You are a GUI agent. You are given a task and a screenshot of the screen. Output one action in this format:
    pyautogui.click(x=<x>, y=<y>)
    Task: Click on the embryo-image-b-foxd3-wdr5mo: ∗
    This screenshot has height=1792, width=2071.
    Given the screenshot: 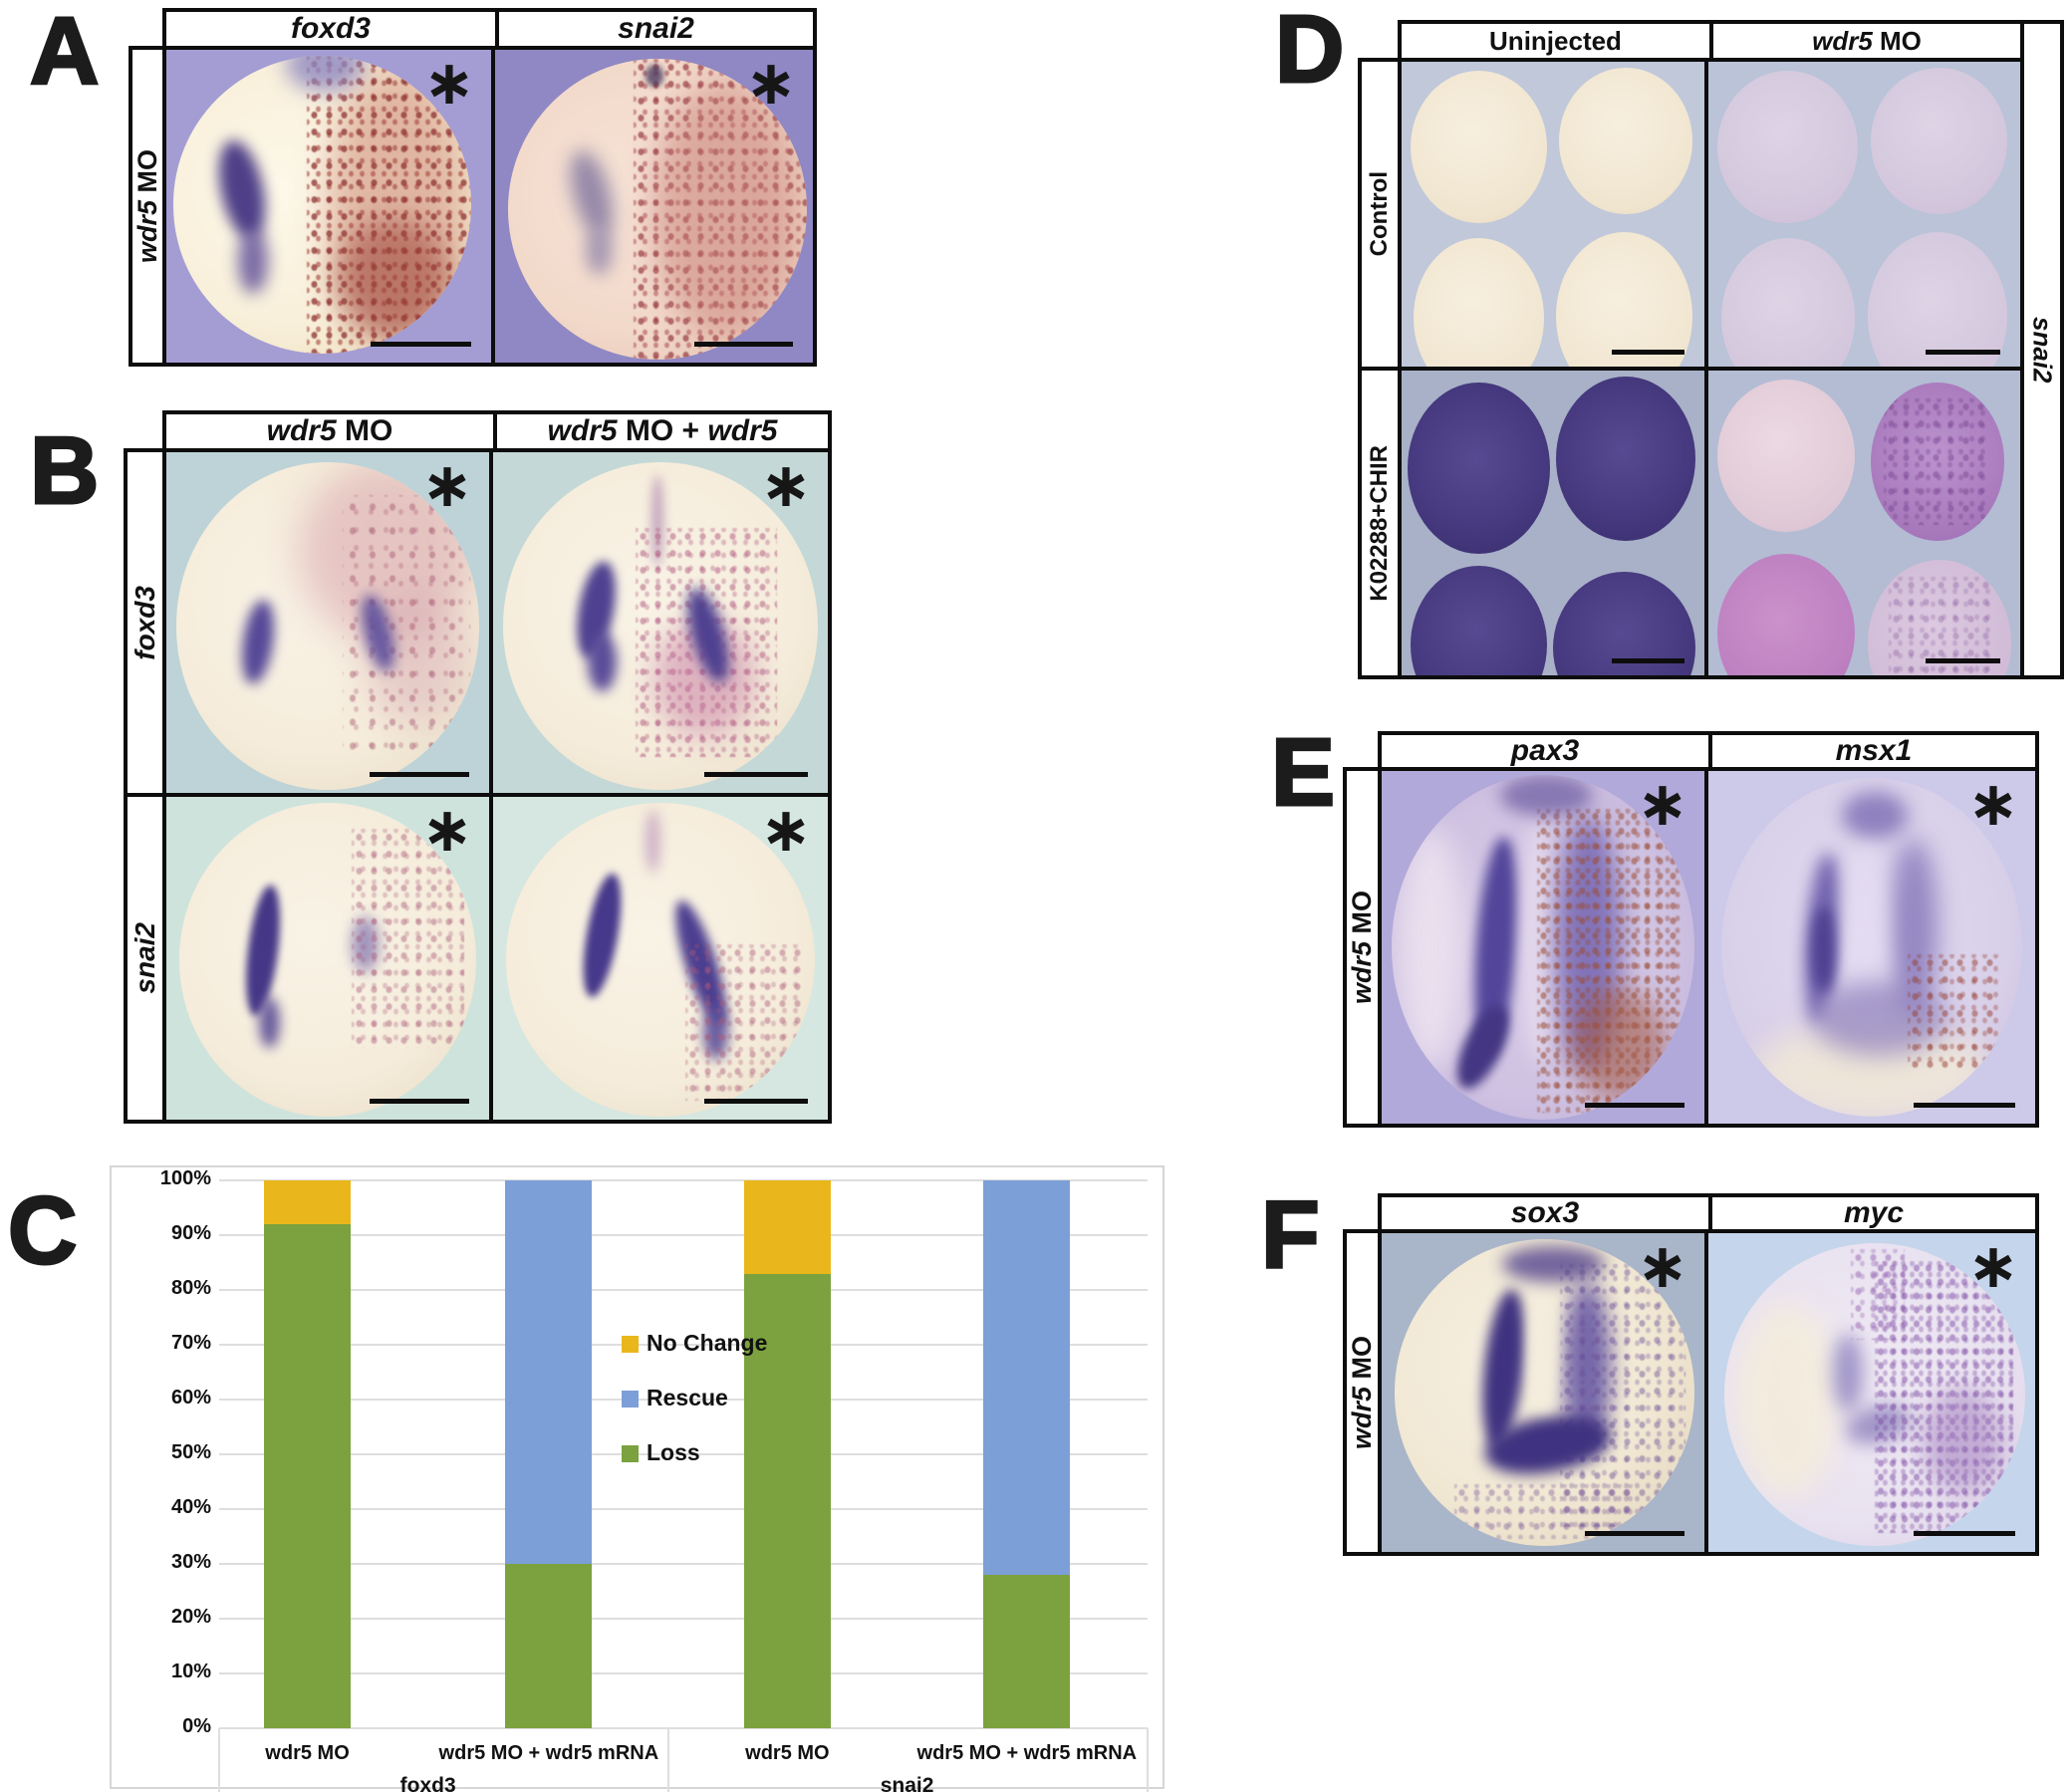 What is the action you would take?
    pyautogui.click(x=327, y=622)
    